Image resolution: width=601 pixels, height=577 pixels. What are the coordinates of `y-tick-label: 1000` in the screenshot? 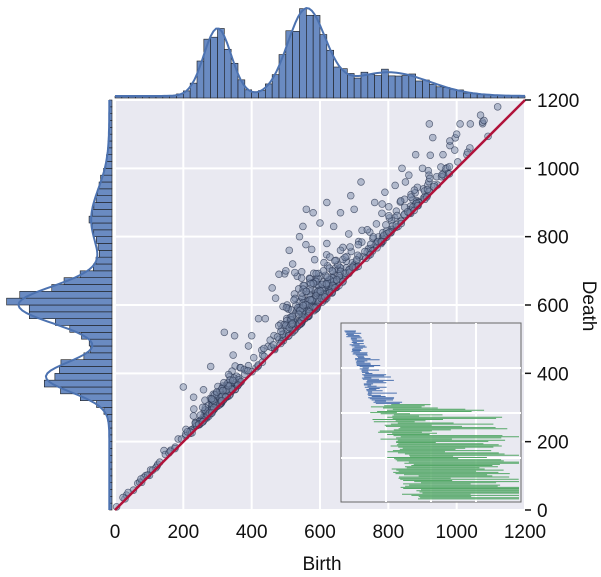 It's located at (558, 169).